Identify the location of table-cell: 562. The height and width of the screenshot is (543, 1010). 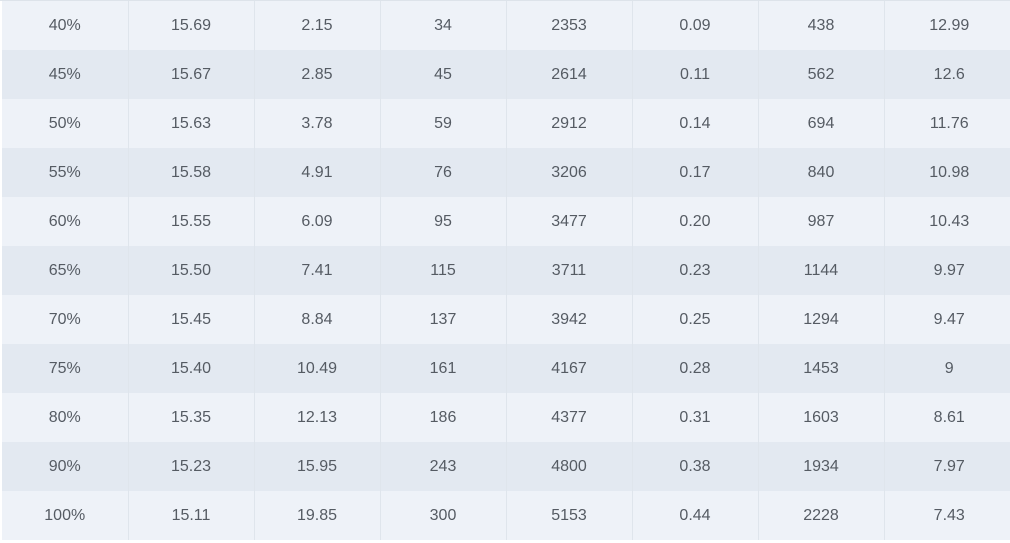
(821, 74).